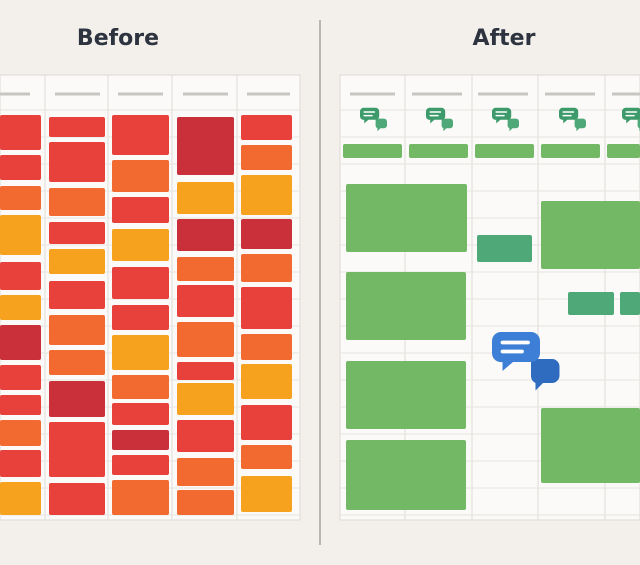 The height and width of the screenshot is (565, 640). Describe the element at coordinates (118, 38) in the screenshot. I see `panel-title: Before` at that location.